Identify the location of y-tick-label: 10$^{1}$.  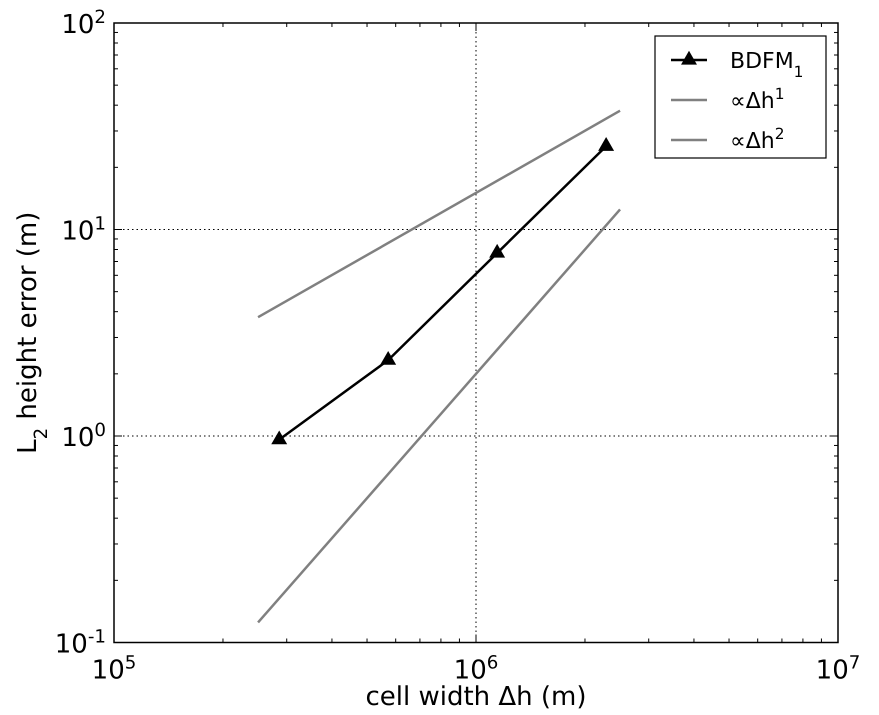
(83, 229).